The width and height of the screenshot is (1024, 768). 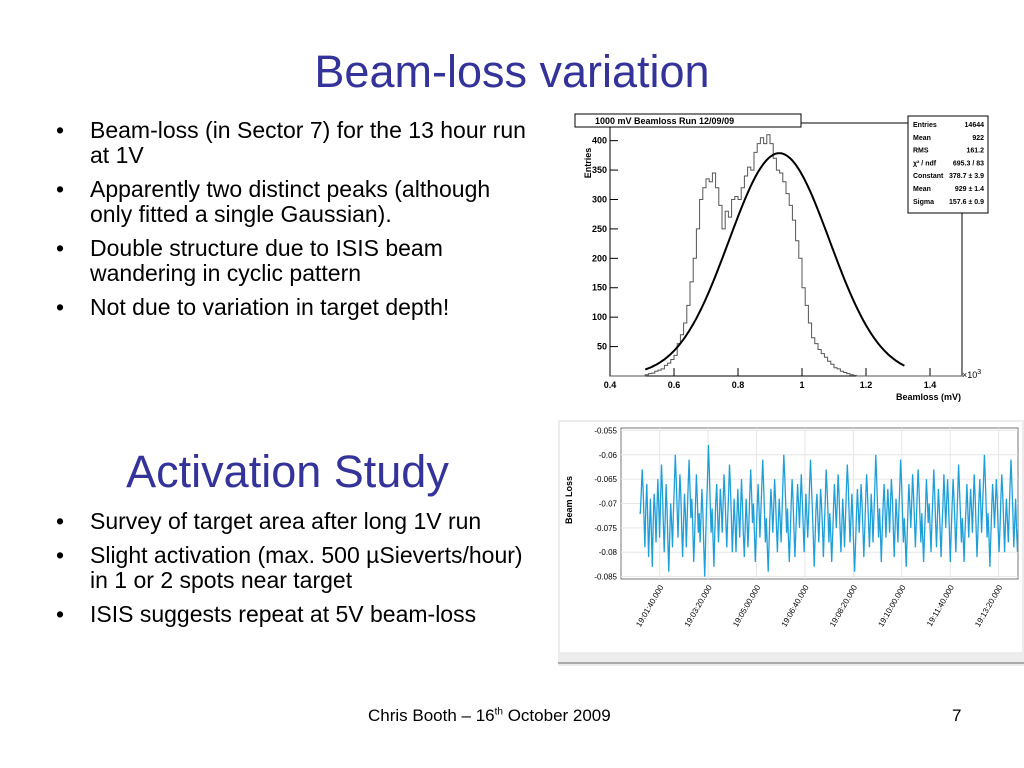 What do you see at coordinates (975, 151) in the screenshot?
I see `stats-value: 161.2` at bounding box center [975, 151].